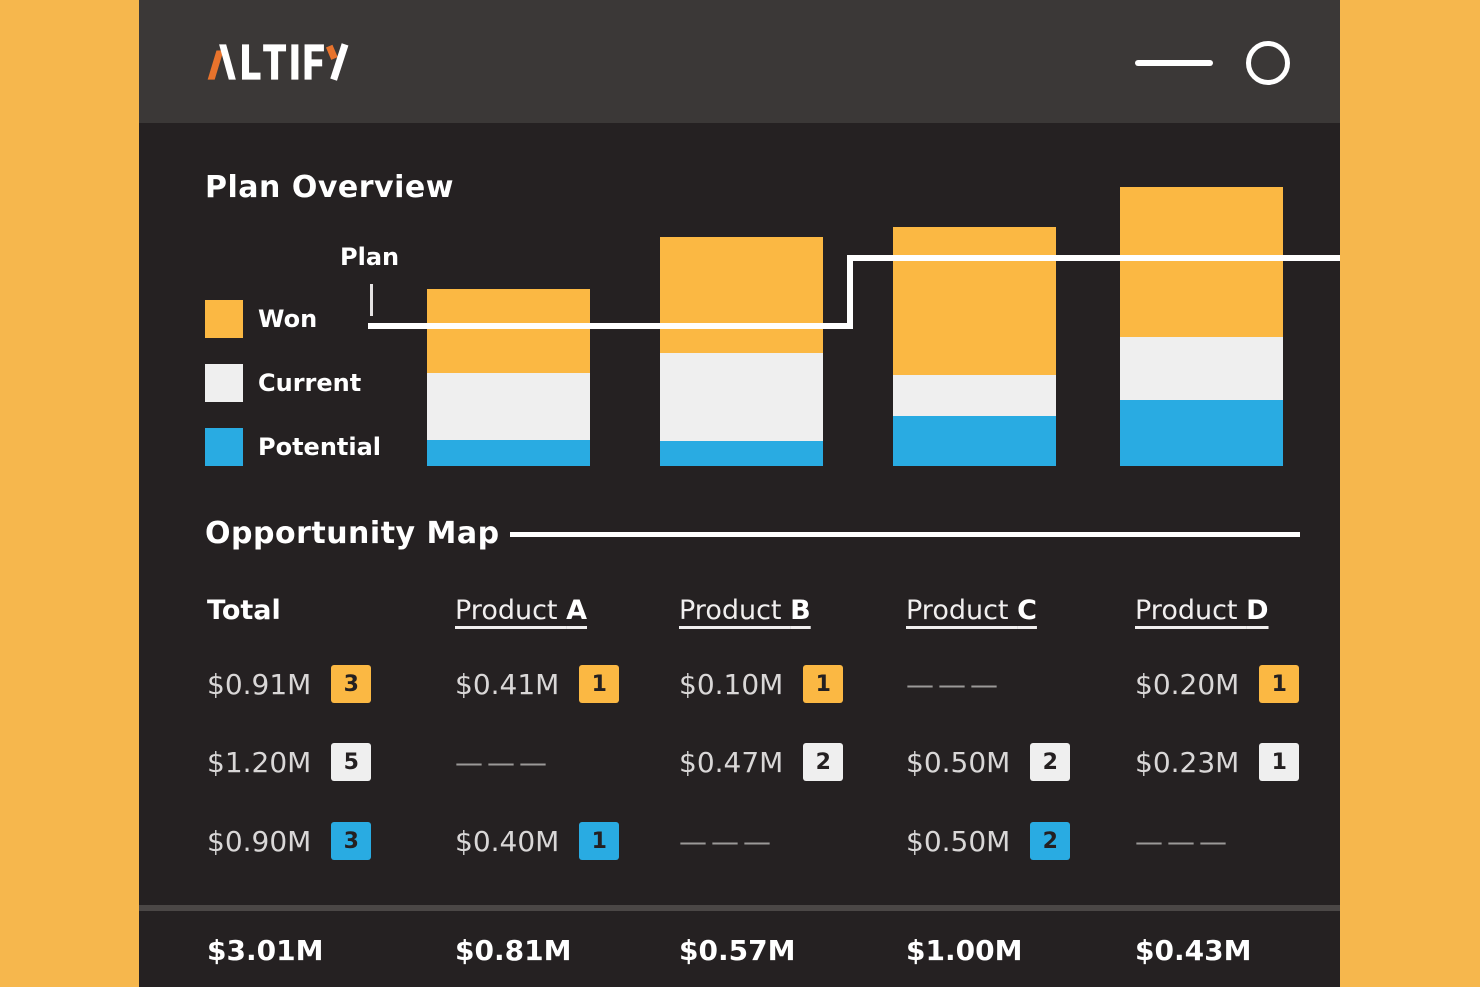 This screenshot has width=1480, height=987. What do you see at coordinates (507, 841) in the screenshot?
I see `opportunity-value: $0.40M` at bounding box center [507, 841].